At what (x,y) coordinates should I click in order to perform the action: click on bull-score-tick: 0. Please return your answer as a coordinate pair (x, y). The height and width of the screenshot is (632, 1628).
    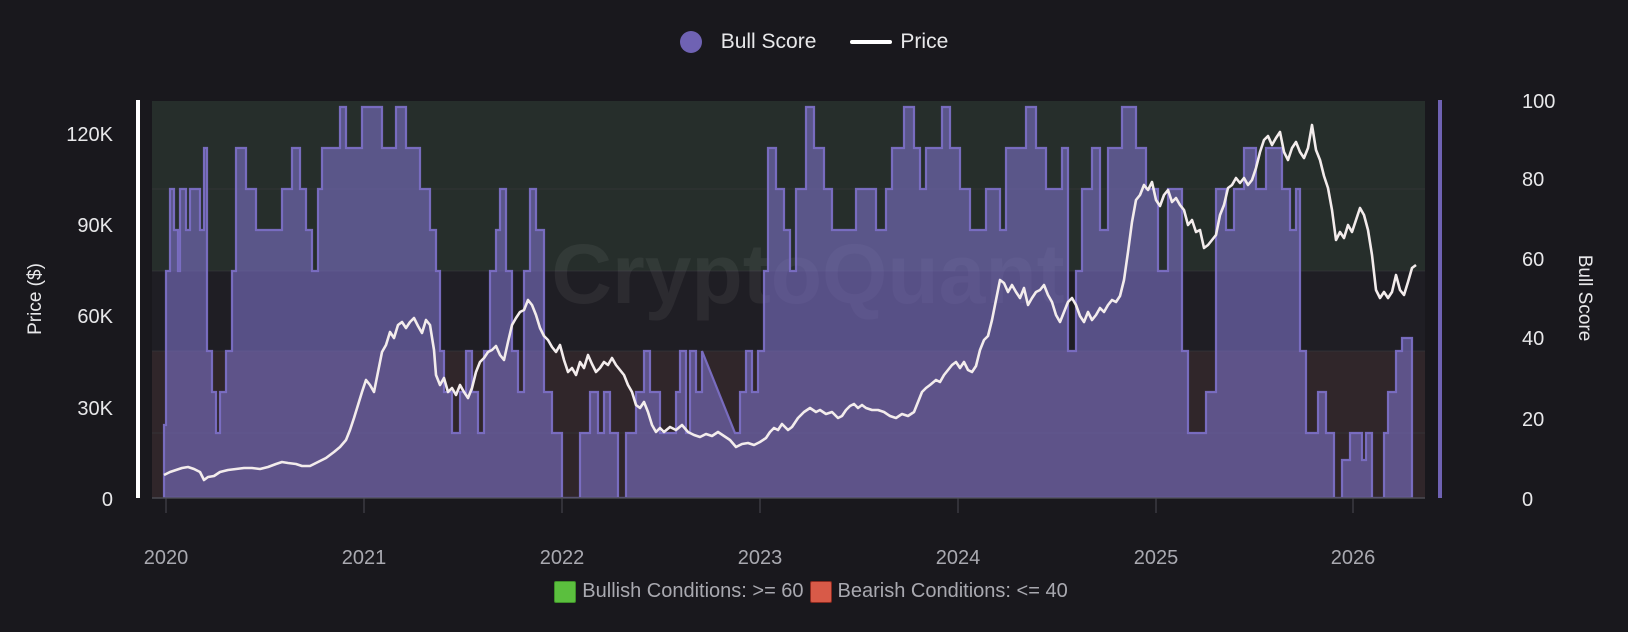
    Looking at the image, I should click on (1527, 500).